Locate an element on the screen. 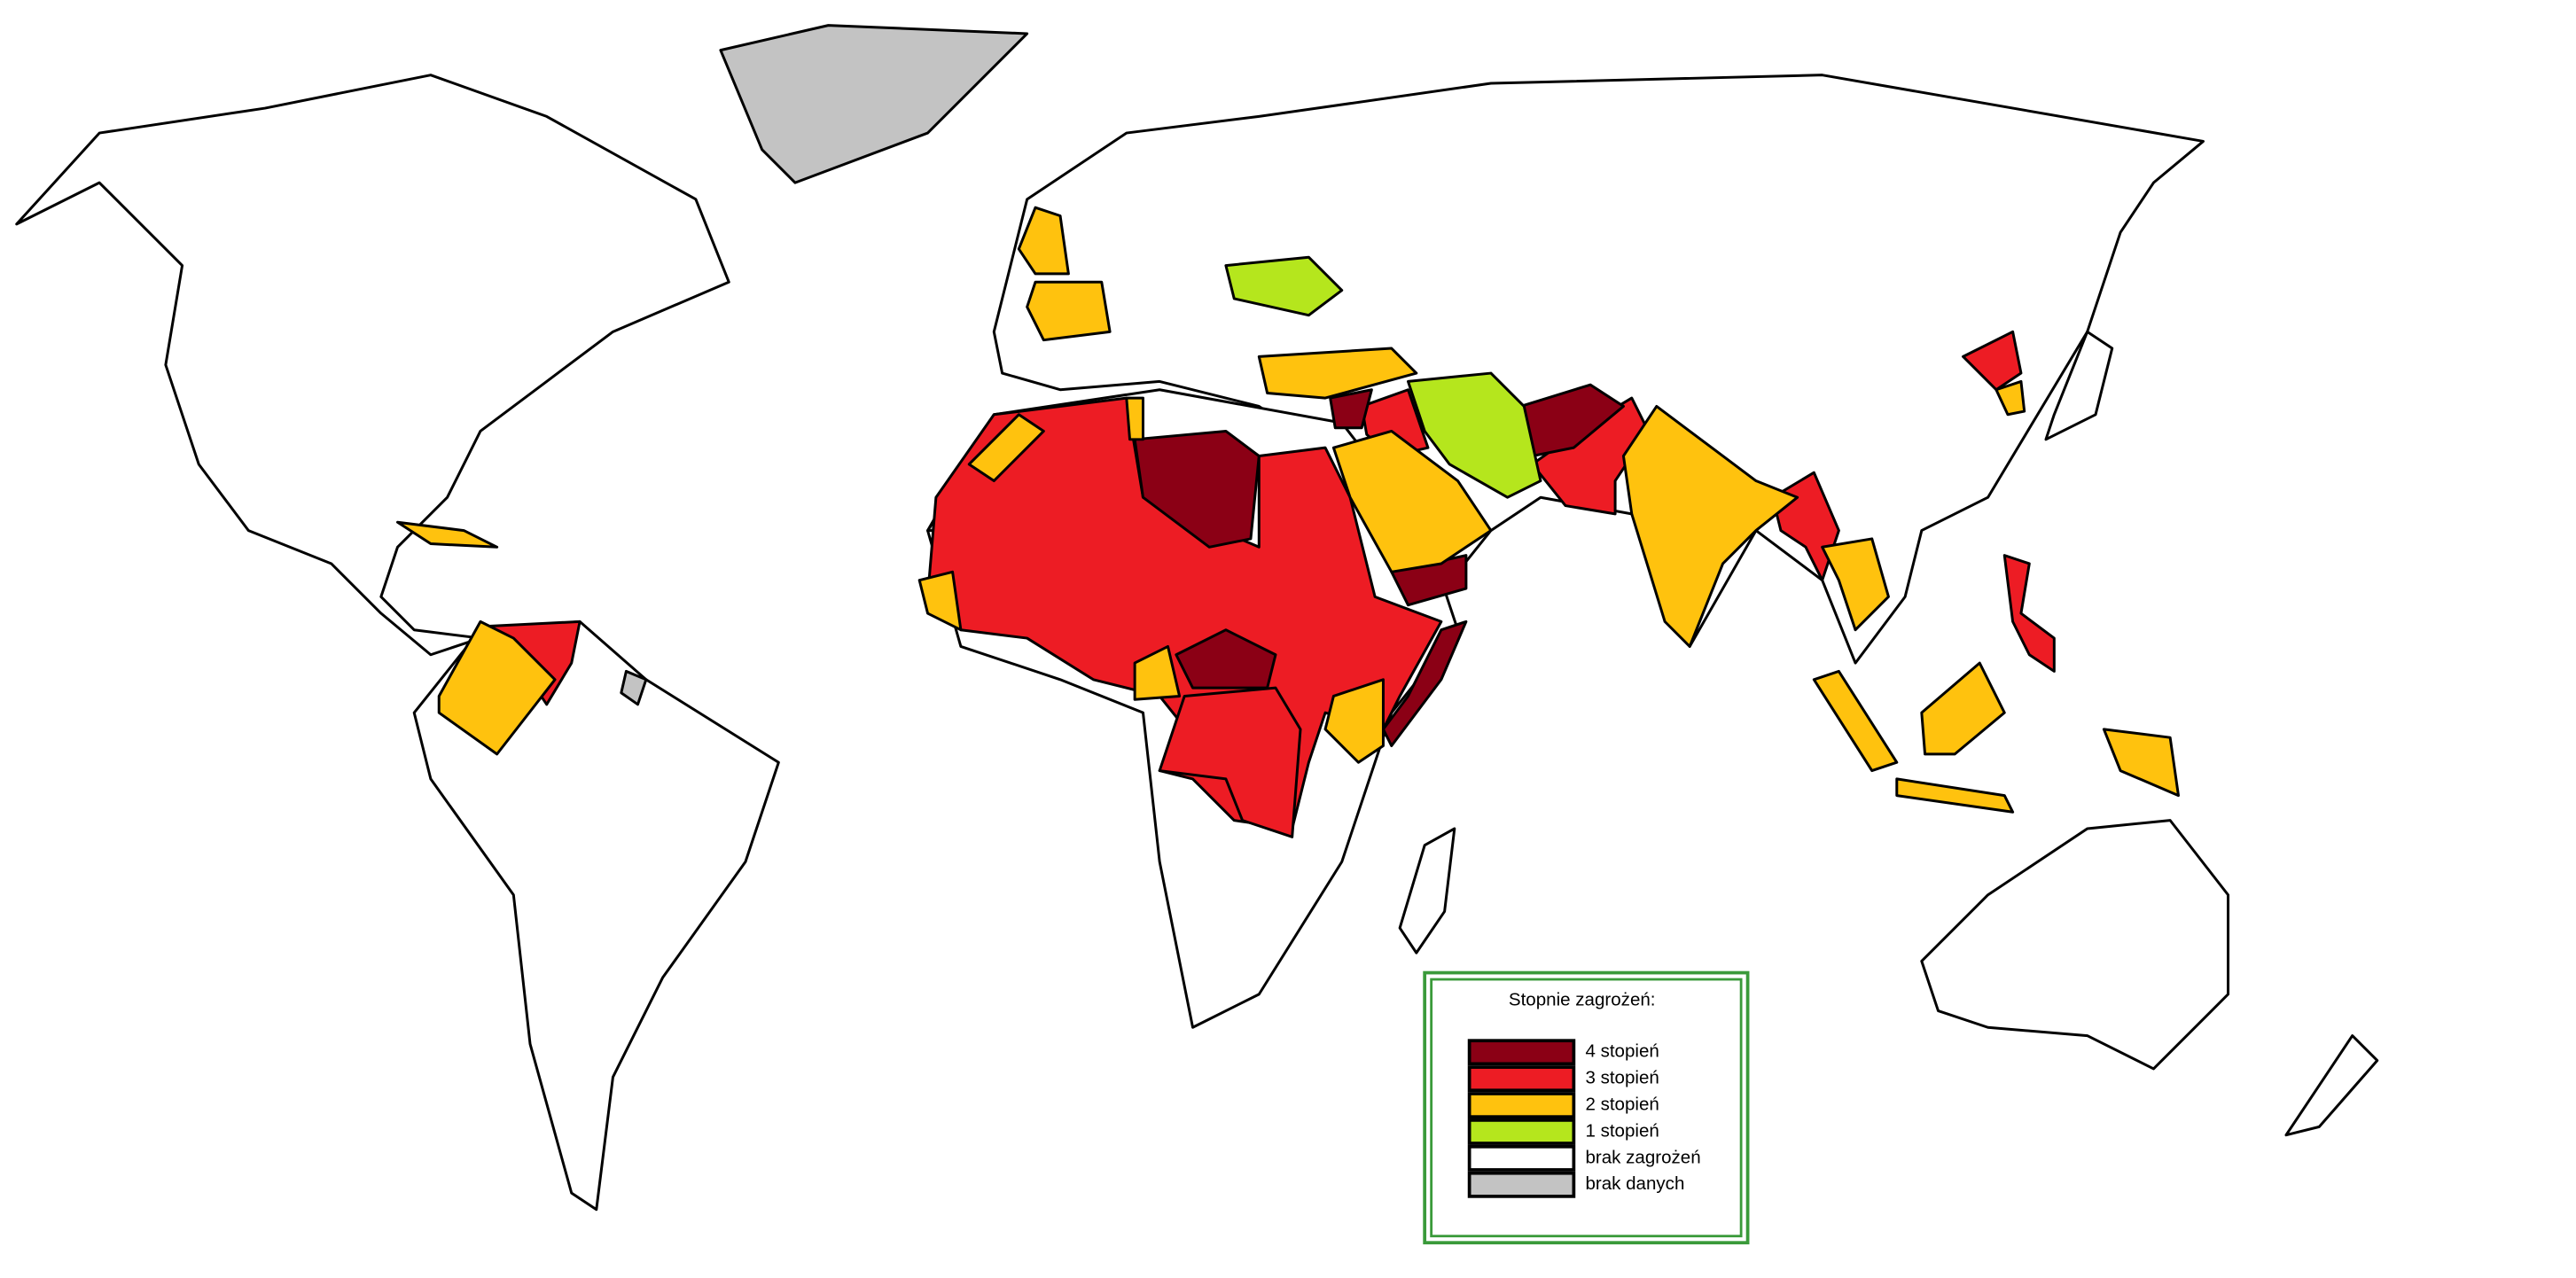 Image resolution: width=2576 pixels, height=1278 pixels. legend-frame-inner is located at coordinates (1586, 1108).